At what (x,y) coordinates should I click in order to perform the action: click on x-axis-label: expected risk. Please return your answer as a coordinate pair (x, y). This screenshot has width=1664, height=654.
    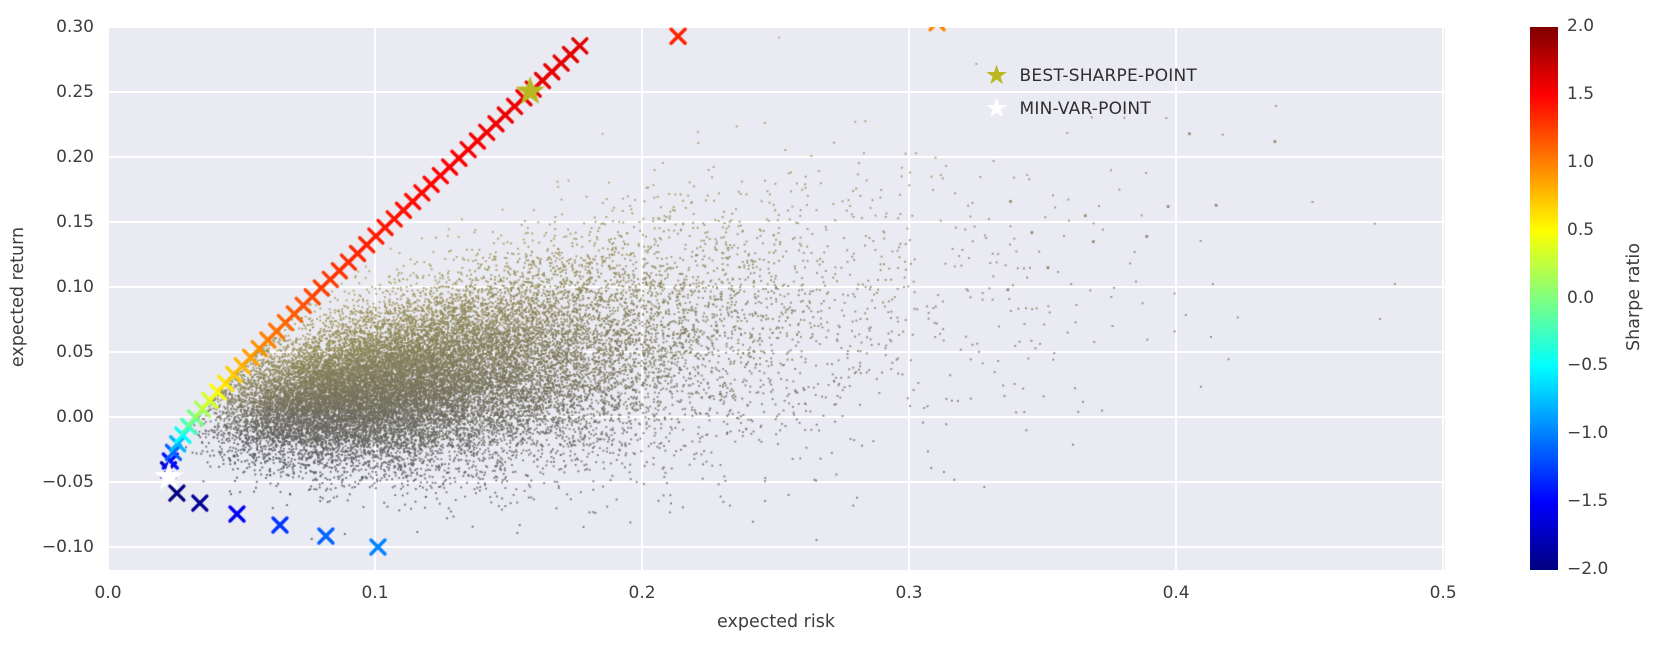
    Looking at the image, I should click on (776, 622).